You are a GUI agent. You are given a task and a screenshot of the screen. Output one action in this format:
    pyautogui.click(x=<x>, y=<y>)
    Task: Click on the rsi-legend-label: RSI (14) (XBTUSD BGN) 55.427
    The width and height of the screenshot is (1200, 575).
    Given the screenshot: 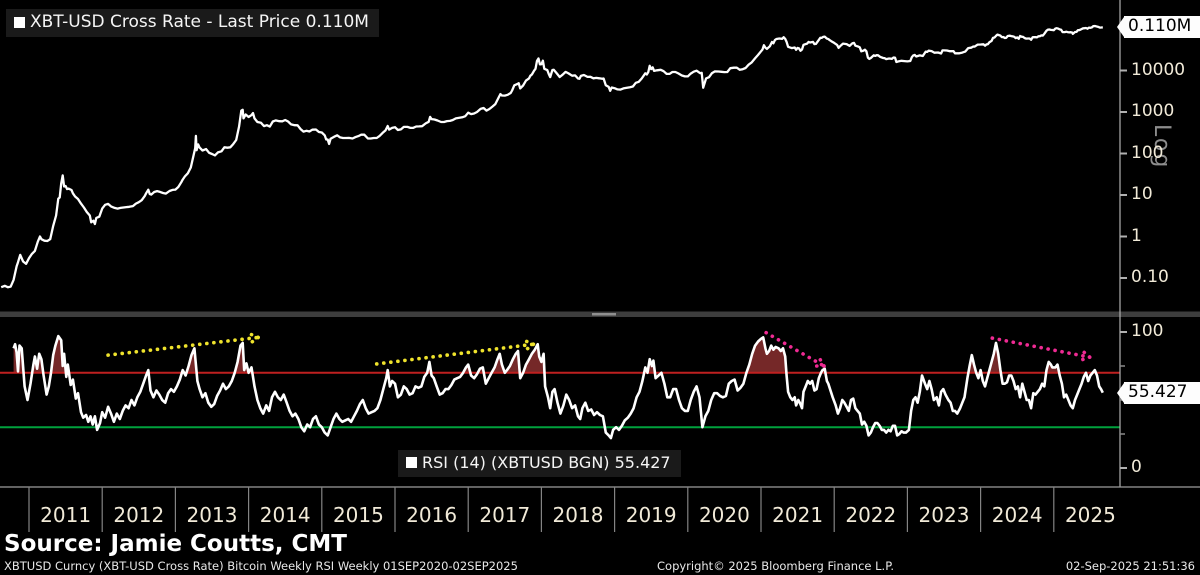 What is the action you would take?
    pyautogui.click(x=546, y=462)
    